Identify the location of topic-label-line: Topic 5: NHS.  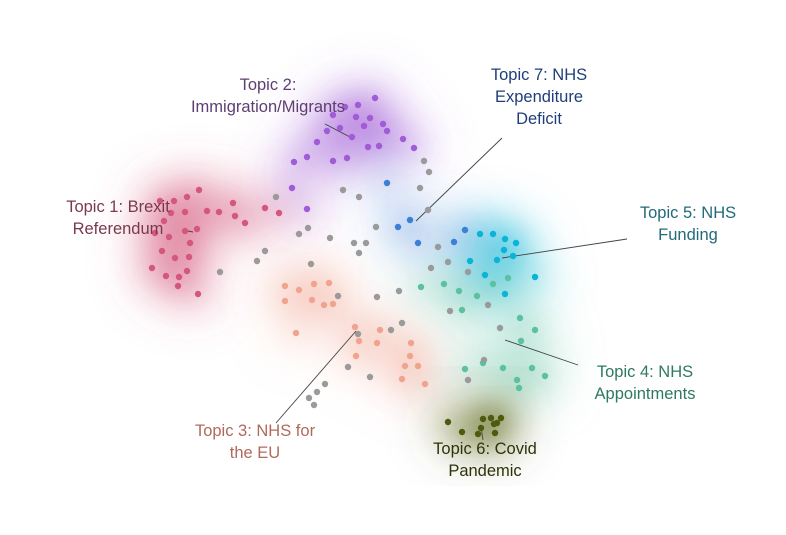
(688, 213).